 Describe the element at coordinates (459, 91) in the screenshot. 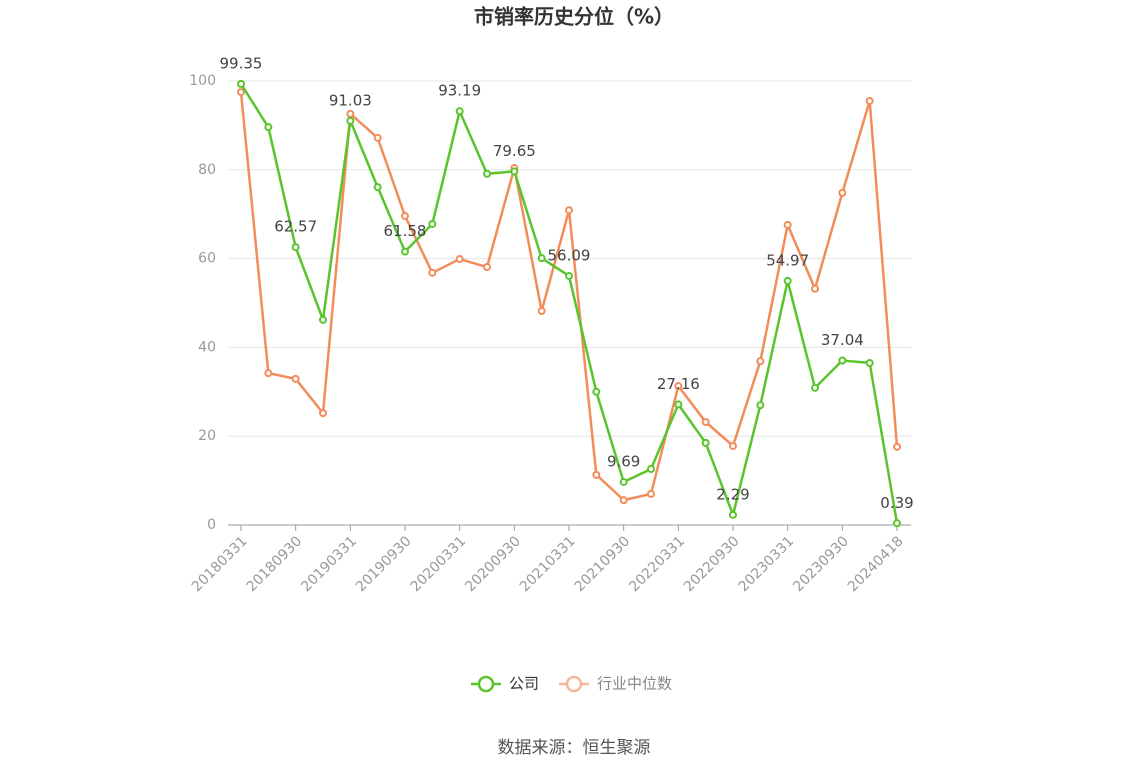

I see `data-label: 93.19` at that location.